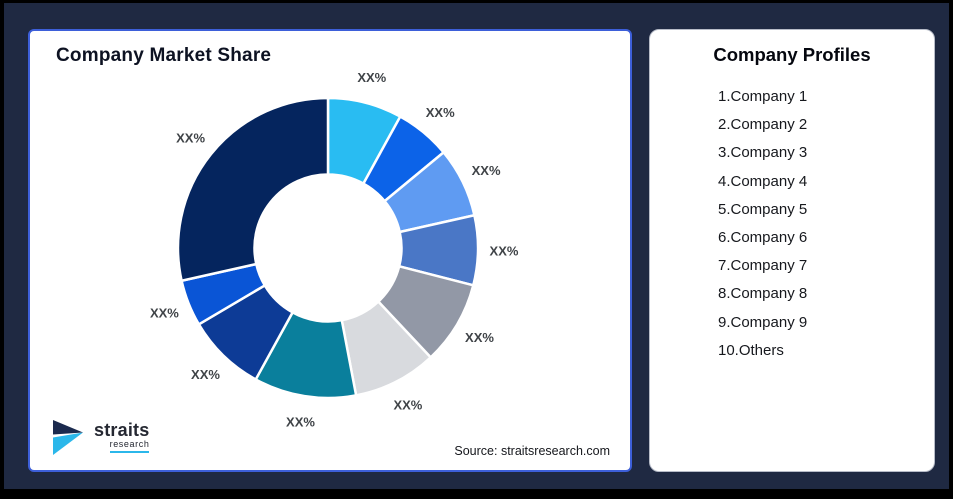  I want to click on donut-segment-label-8: XX%, so click(205, 374).